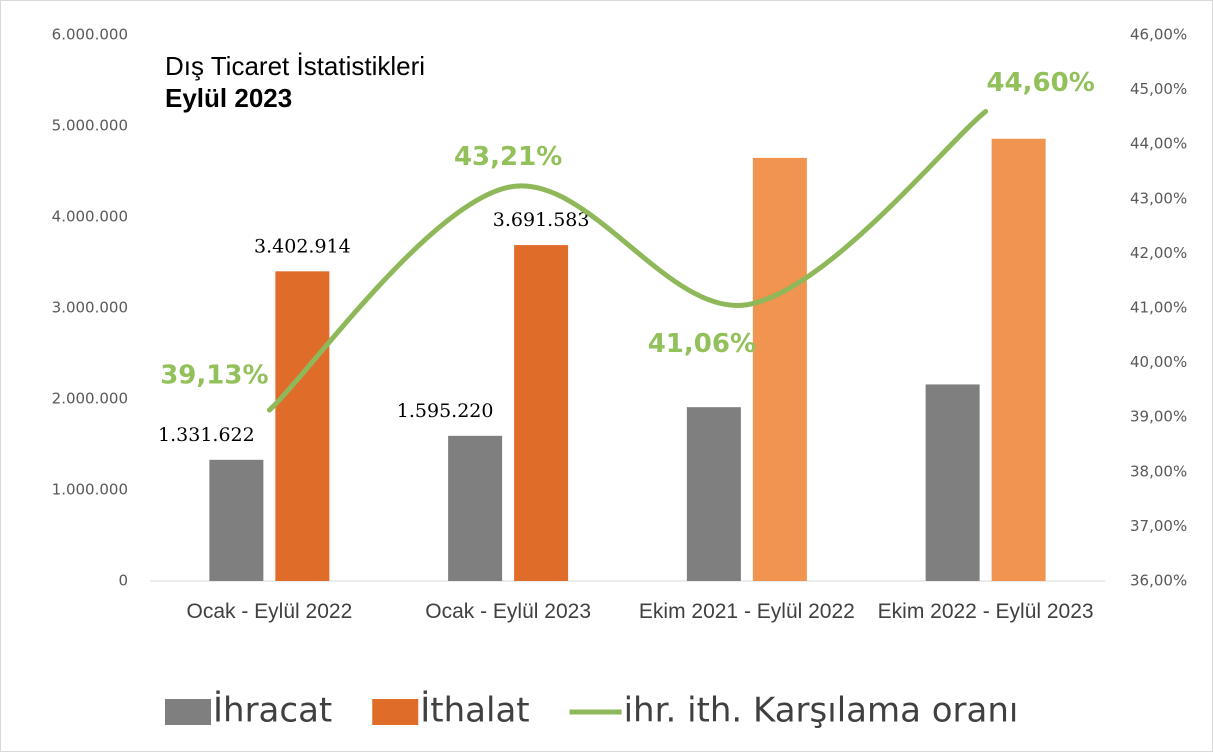 The width and height of the screenshot is (1213, 752). Describe the element at coordinates (821, 711) in the screenshot. I see `legend-label: ihr. ith. Karşılama oranı` at that location.